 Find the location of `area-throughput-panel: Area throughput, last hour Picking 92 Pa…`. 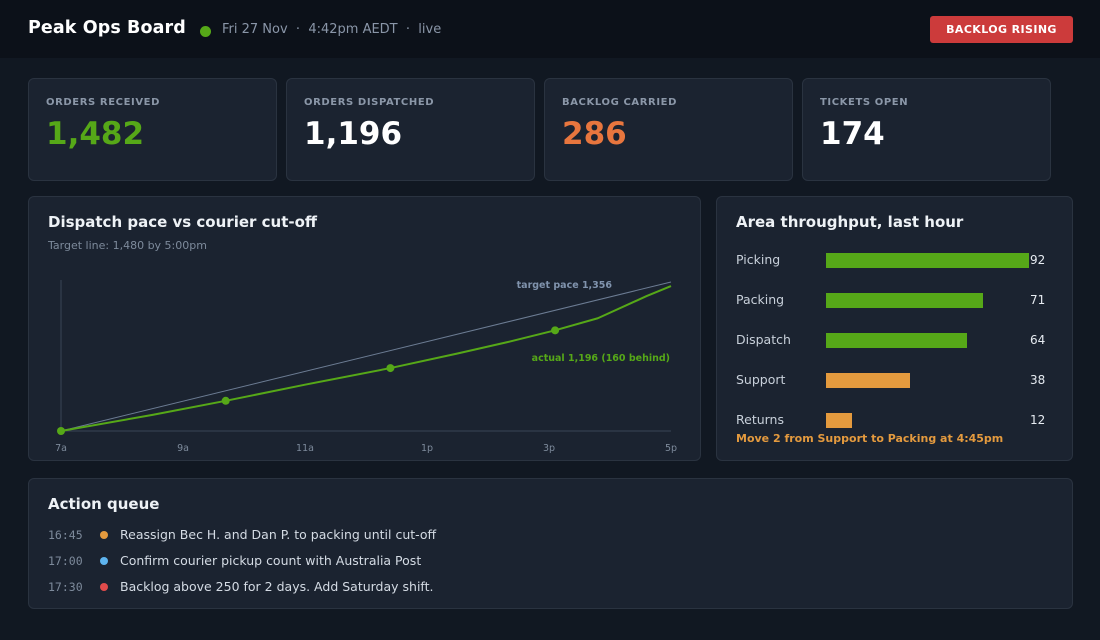

area-throughput-panel: Area throughput, last hour Picking 92 Pa… is located at coordinates (894, 328).